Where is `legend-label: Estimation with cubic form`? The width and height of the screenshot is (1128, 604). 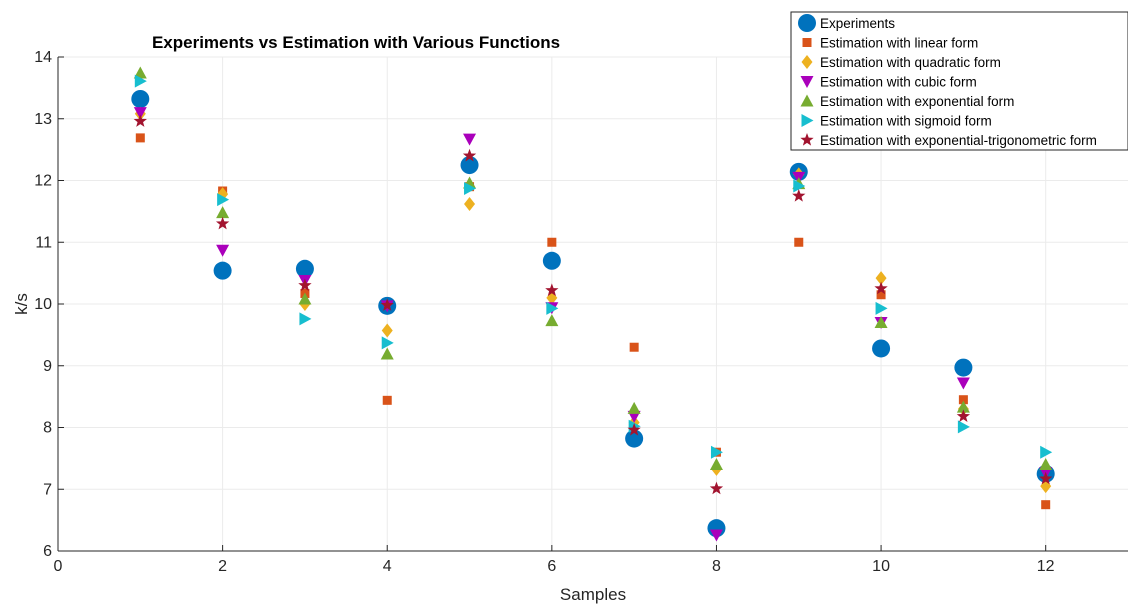 legend-label: Estimation with cubic form is located at coordinates (898, 82).